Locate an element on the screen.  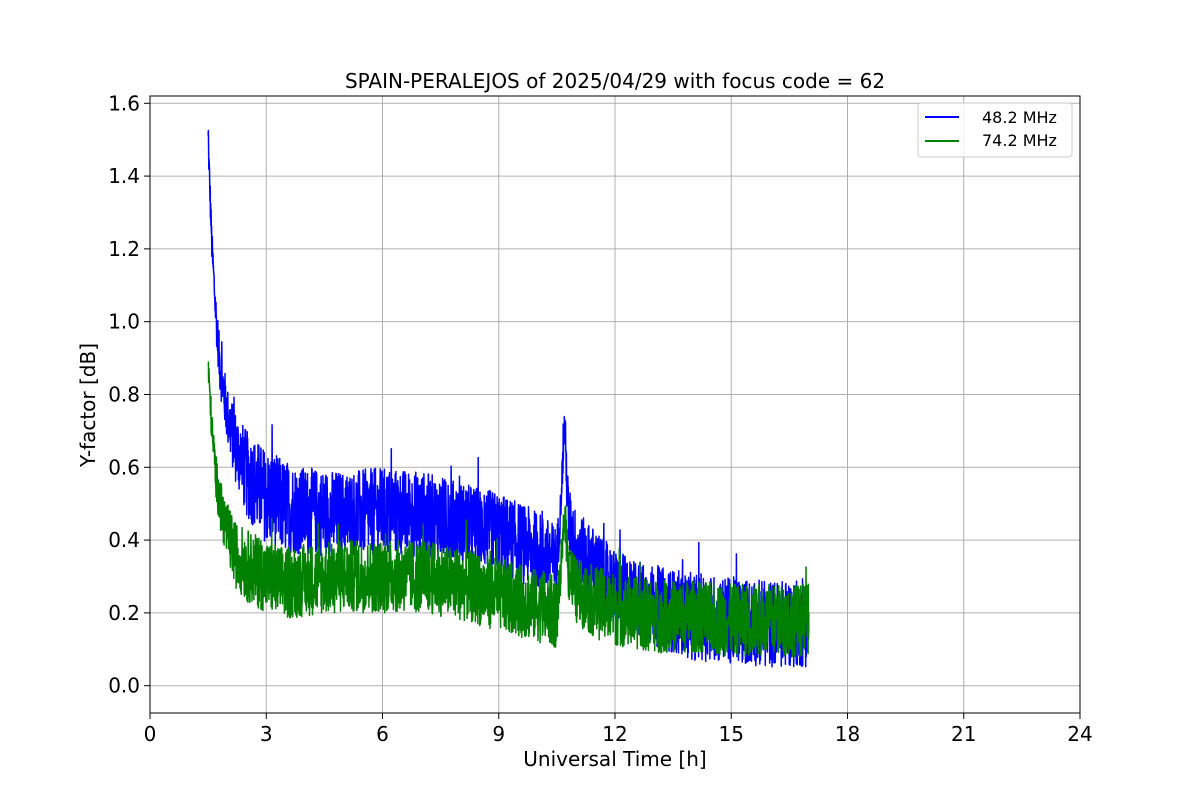
x-tick-label: 18 is located at coordinates (847, 734).